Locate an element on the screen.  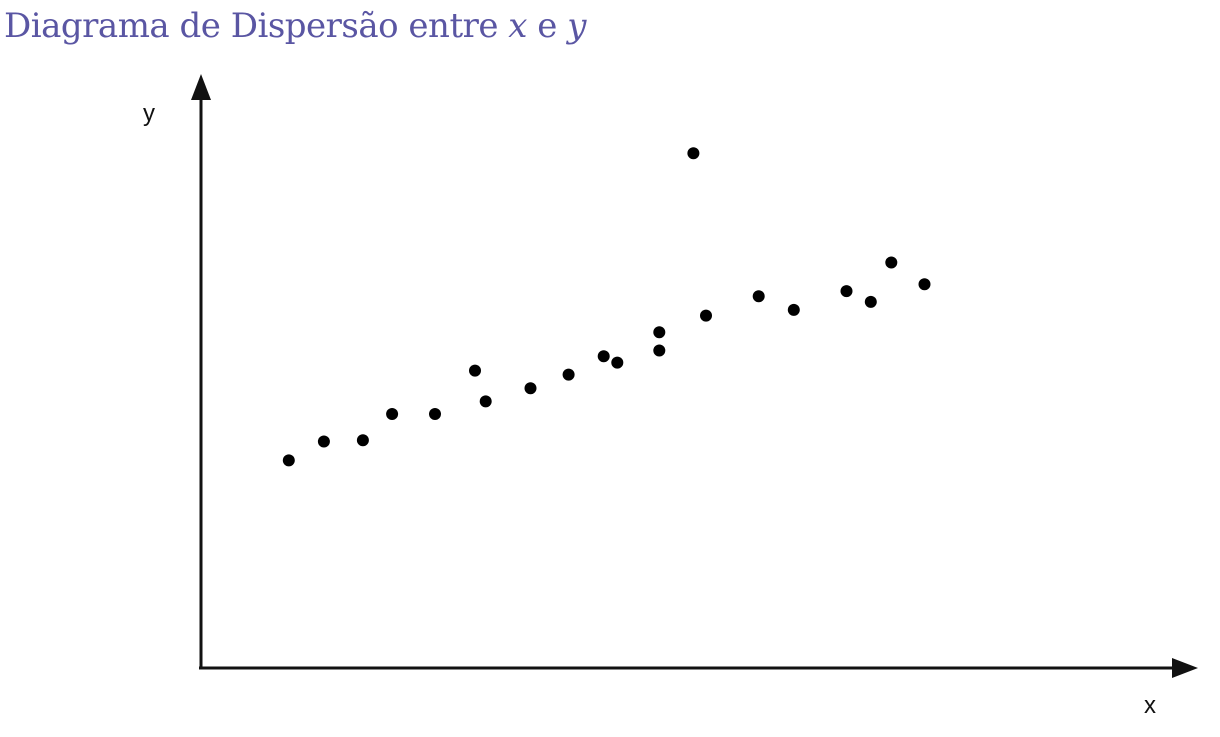
title-conjunction: e is located at coordinates (547, 26).